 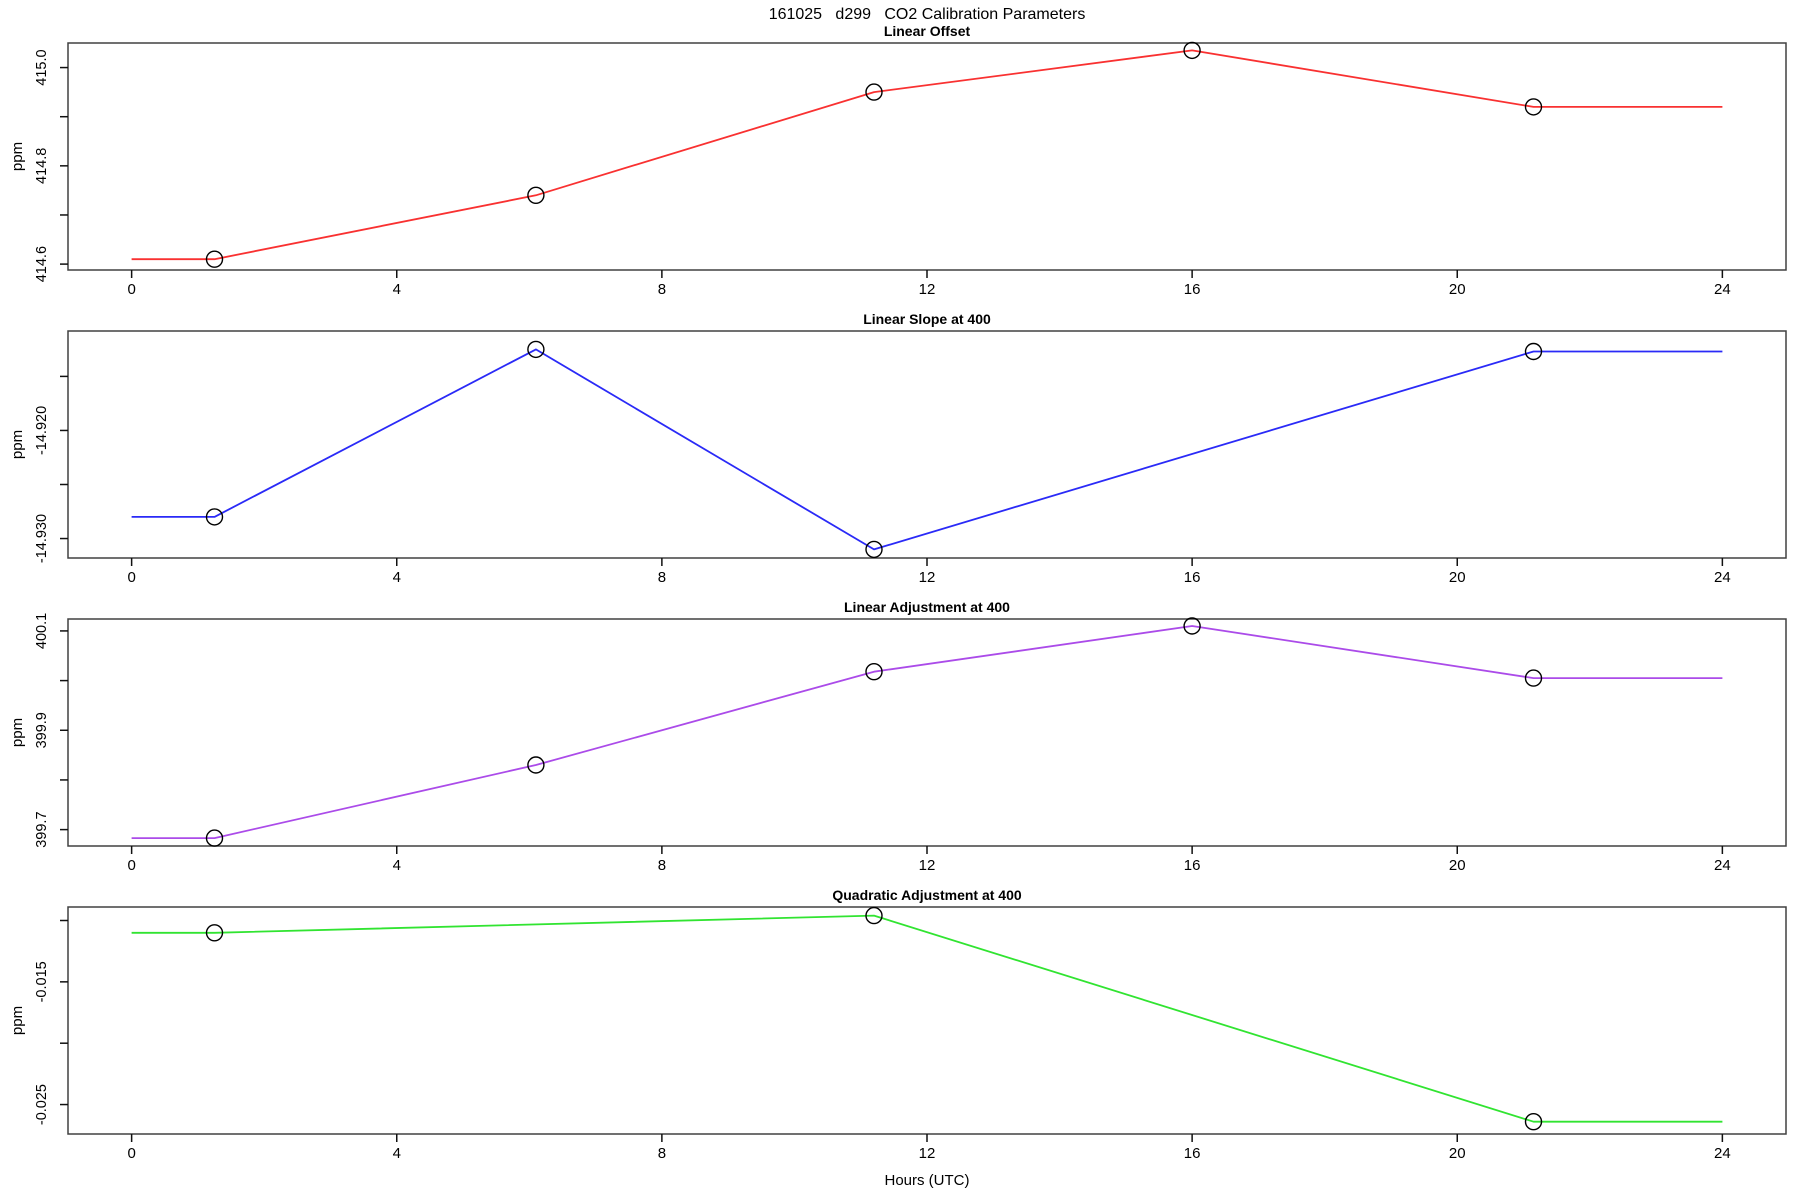 I want to click on y-tick-label: 415.0, so click(x=42, y=67).